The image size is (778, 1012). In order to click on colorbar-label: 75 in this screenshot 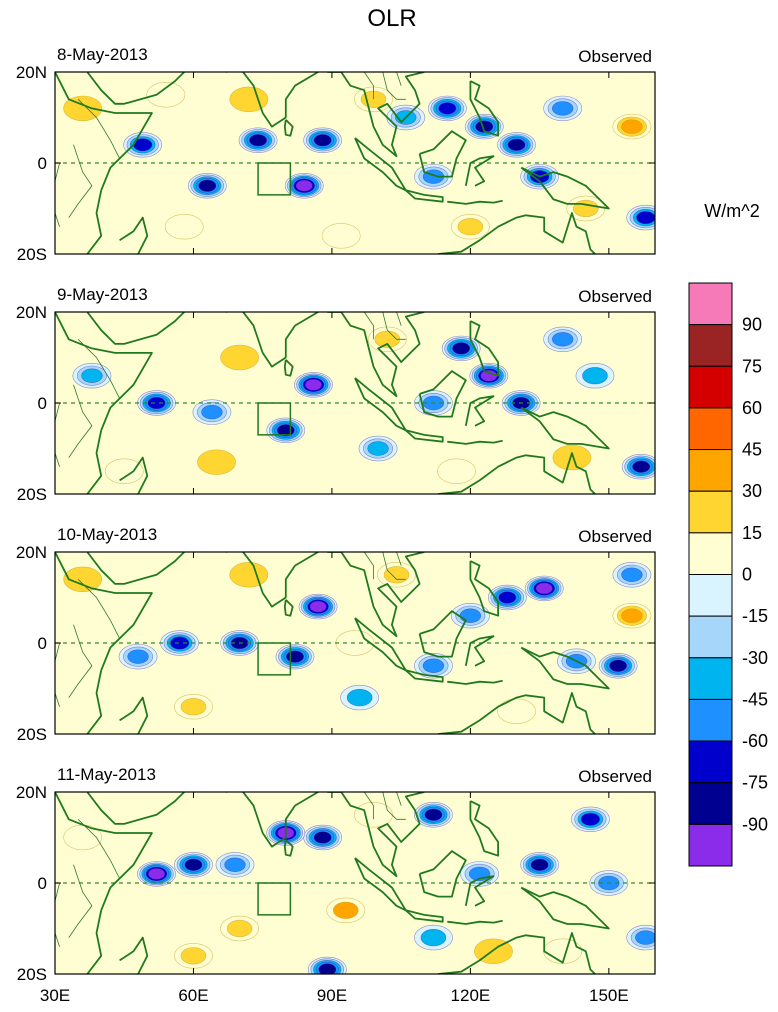, I will do `click(752, 366)`.